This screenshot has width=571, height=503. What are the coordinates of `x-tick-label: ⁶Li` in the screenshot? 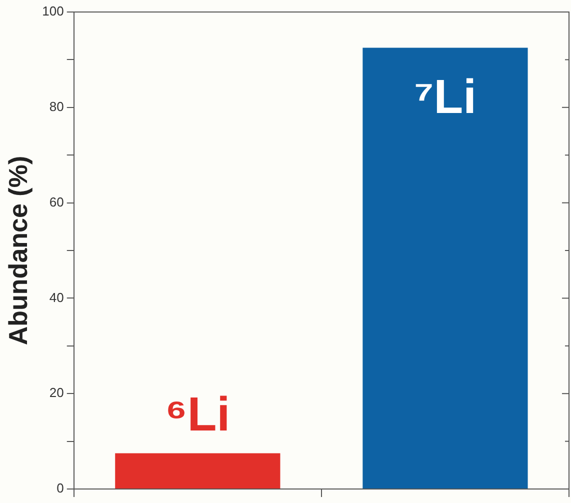 It's located at (197, 415).